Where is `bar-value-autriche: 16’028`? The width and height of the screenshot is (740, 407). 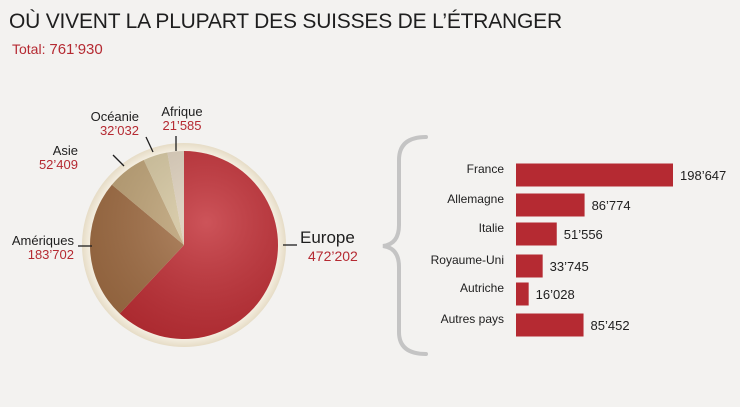
bar-value-autriche: 16’028 is located at coordinates (555, 294).